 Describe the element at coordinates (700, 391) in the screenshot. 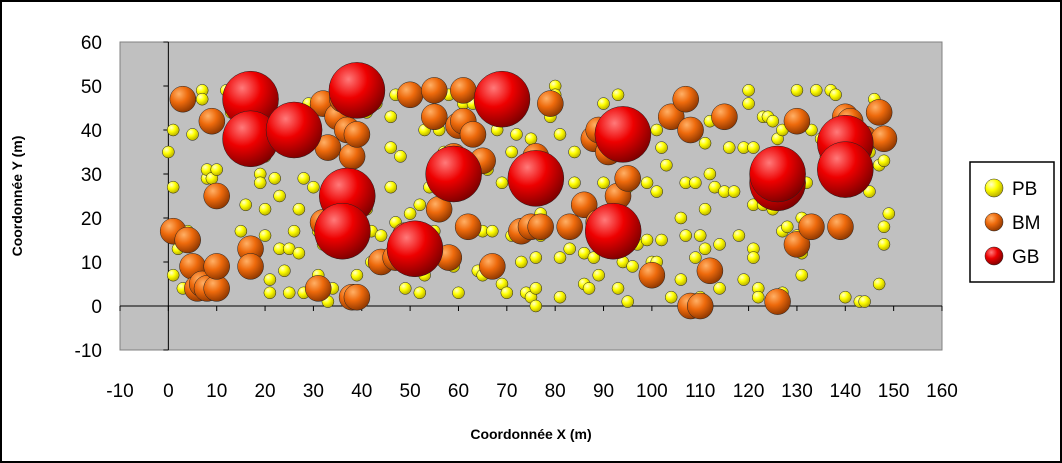

I see `x-tick-label: 110` at that location.